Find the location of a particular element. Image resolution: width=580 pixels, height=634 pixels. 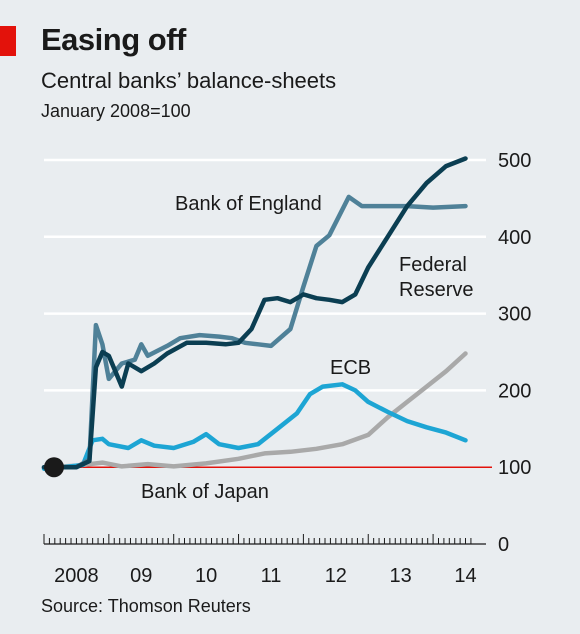

y-tick-label-400: 400 is located at coordinates (514, 238).